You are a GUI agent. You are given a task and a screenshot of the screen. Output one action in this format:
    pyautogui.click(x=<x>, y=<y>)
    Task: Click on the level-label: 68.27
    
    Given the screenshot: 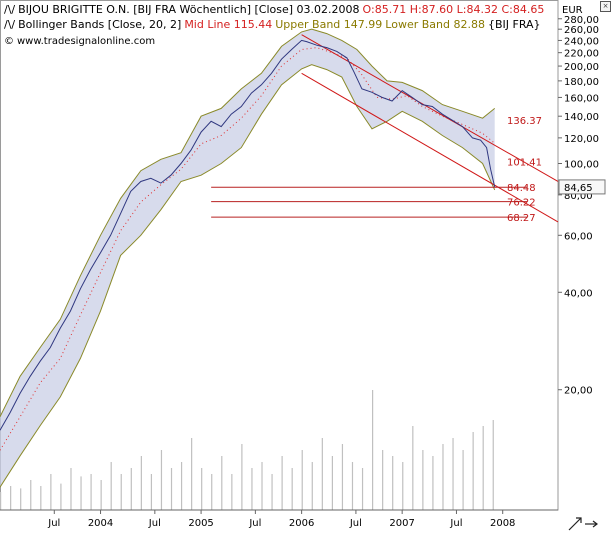 What is the action you would take?
    pyautogui.click(x=521, y=218)
    